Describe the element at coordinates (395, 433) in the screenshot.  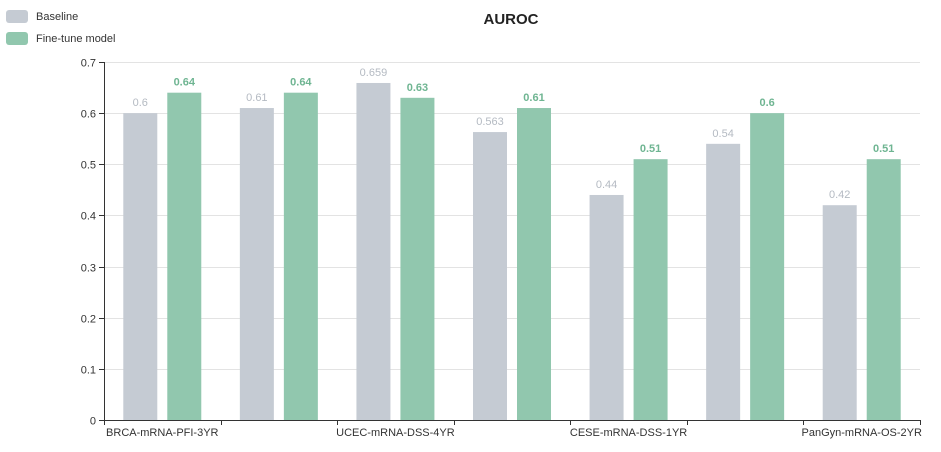
I see `x-tick-label: UCEC-mRNA-DSS-4YR` at that location.